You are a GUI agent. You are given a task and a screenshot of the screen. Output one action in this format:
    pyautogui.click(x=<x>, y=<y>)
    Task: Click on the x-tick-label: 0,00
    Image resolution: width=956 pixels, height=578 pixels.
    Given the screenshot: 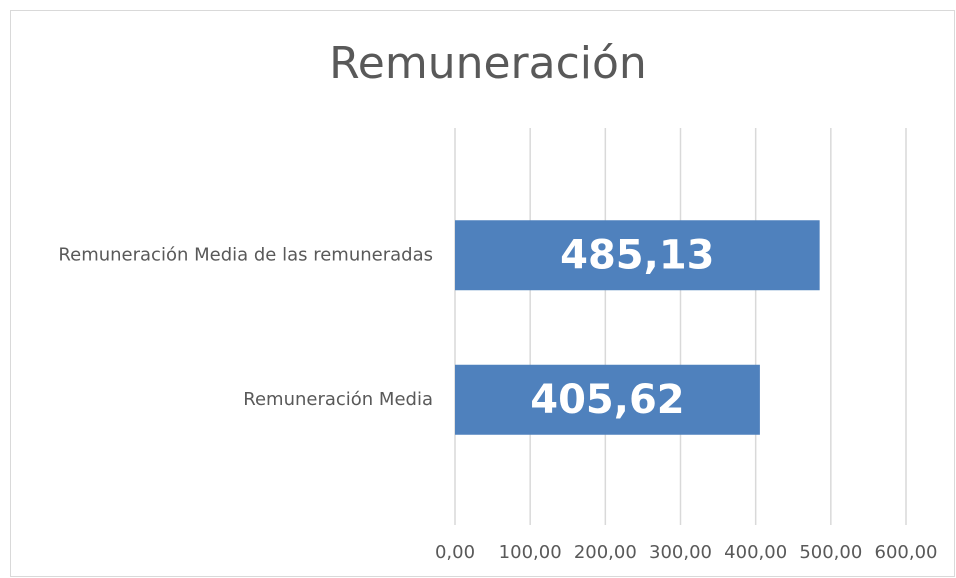 What is the action you would take?
    pyautogui.click(x=455, y=552)
    